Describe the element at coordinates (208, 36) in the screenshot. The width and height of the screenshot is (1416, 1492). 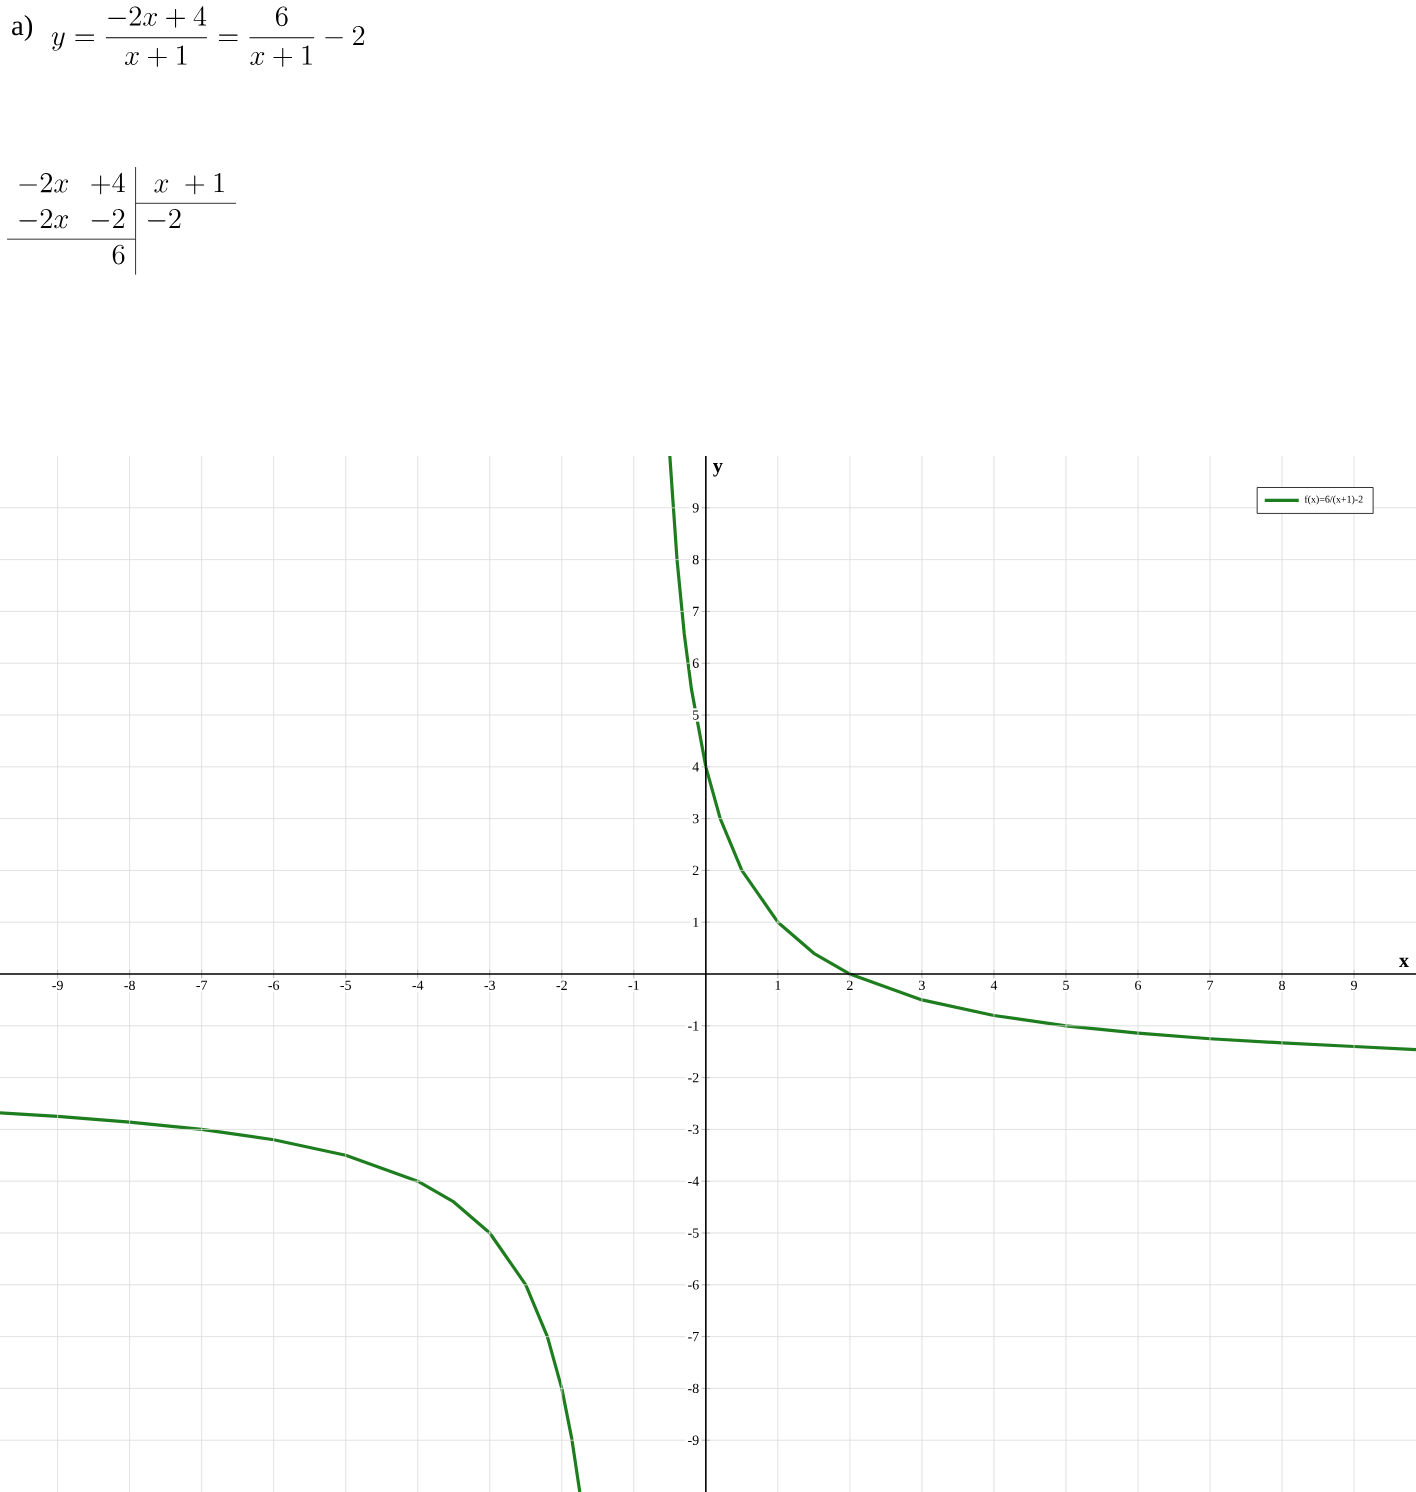
I see `text: $y=\frac{-2x+4}{x+1}=\frac{6}{x+1}-2$` at that location.